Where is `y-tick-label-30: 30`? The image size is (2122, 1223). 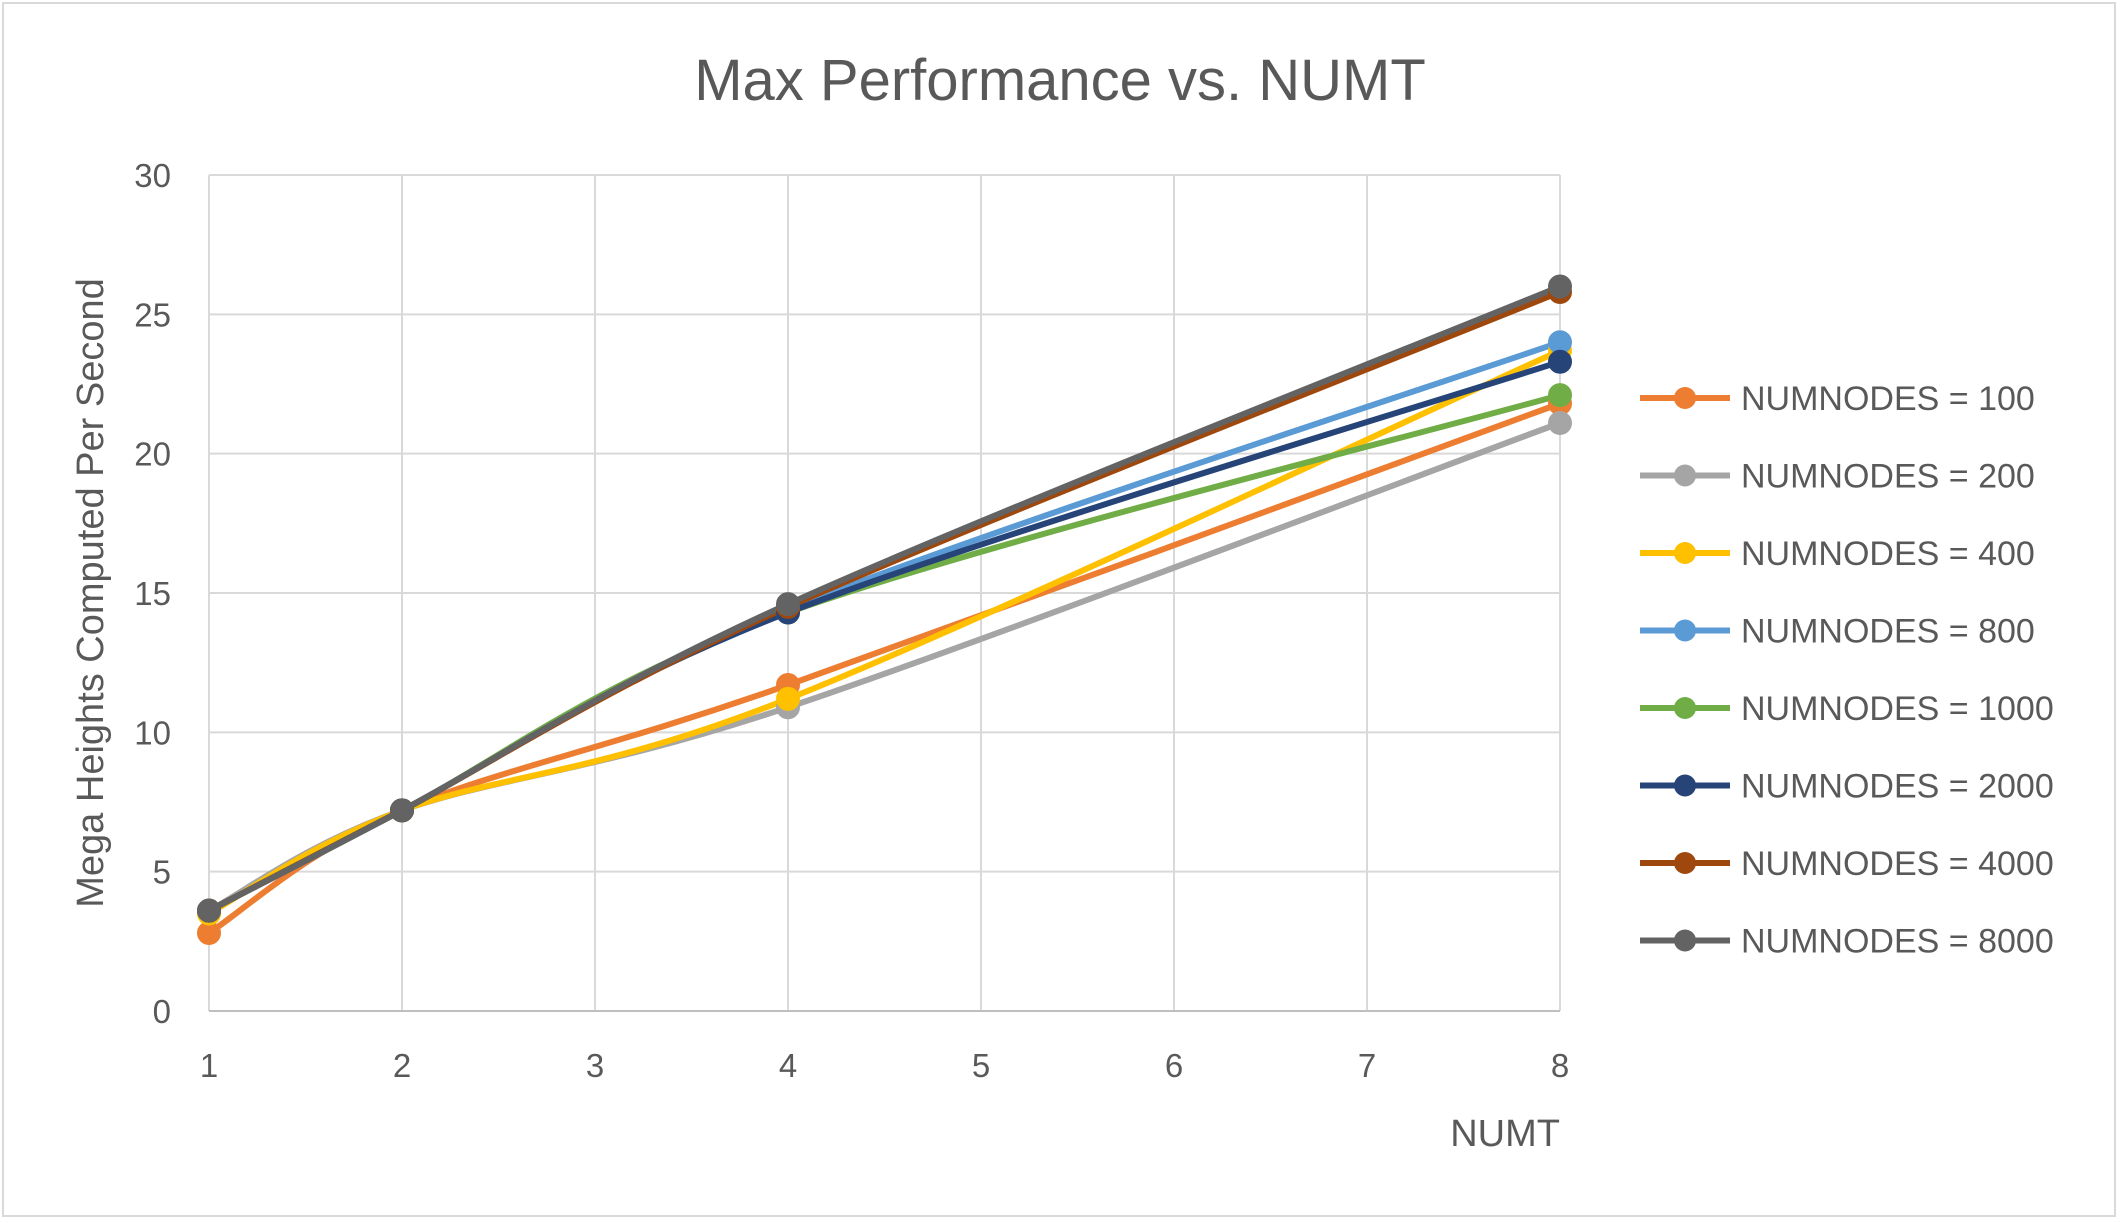 y-tick-label-30: 30 is located at coordinates (152, 175).